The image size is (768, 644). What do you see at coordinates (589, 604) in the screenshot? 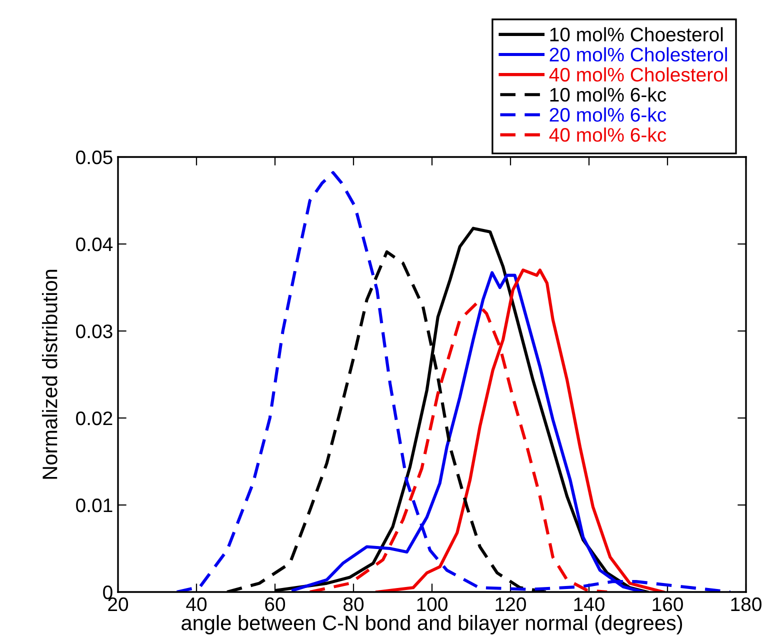
I see `x-tick-label: 140` at bounding box center [589, 604].